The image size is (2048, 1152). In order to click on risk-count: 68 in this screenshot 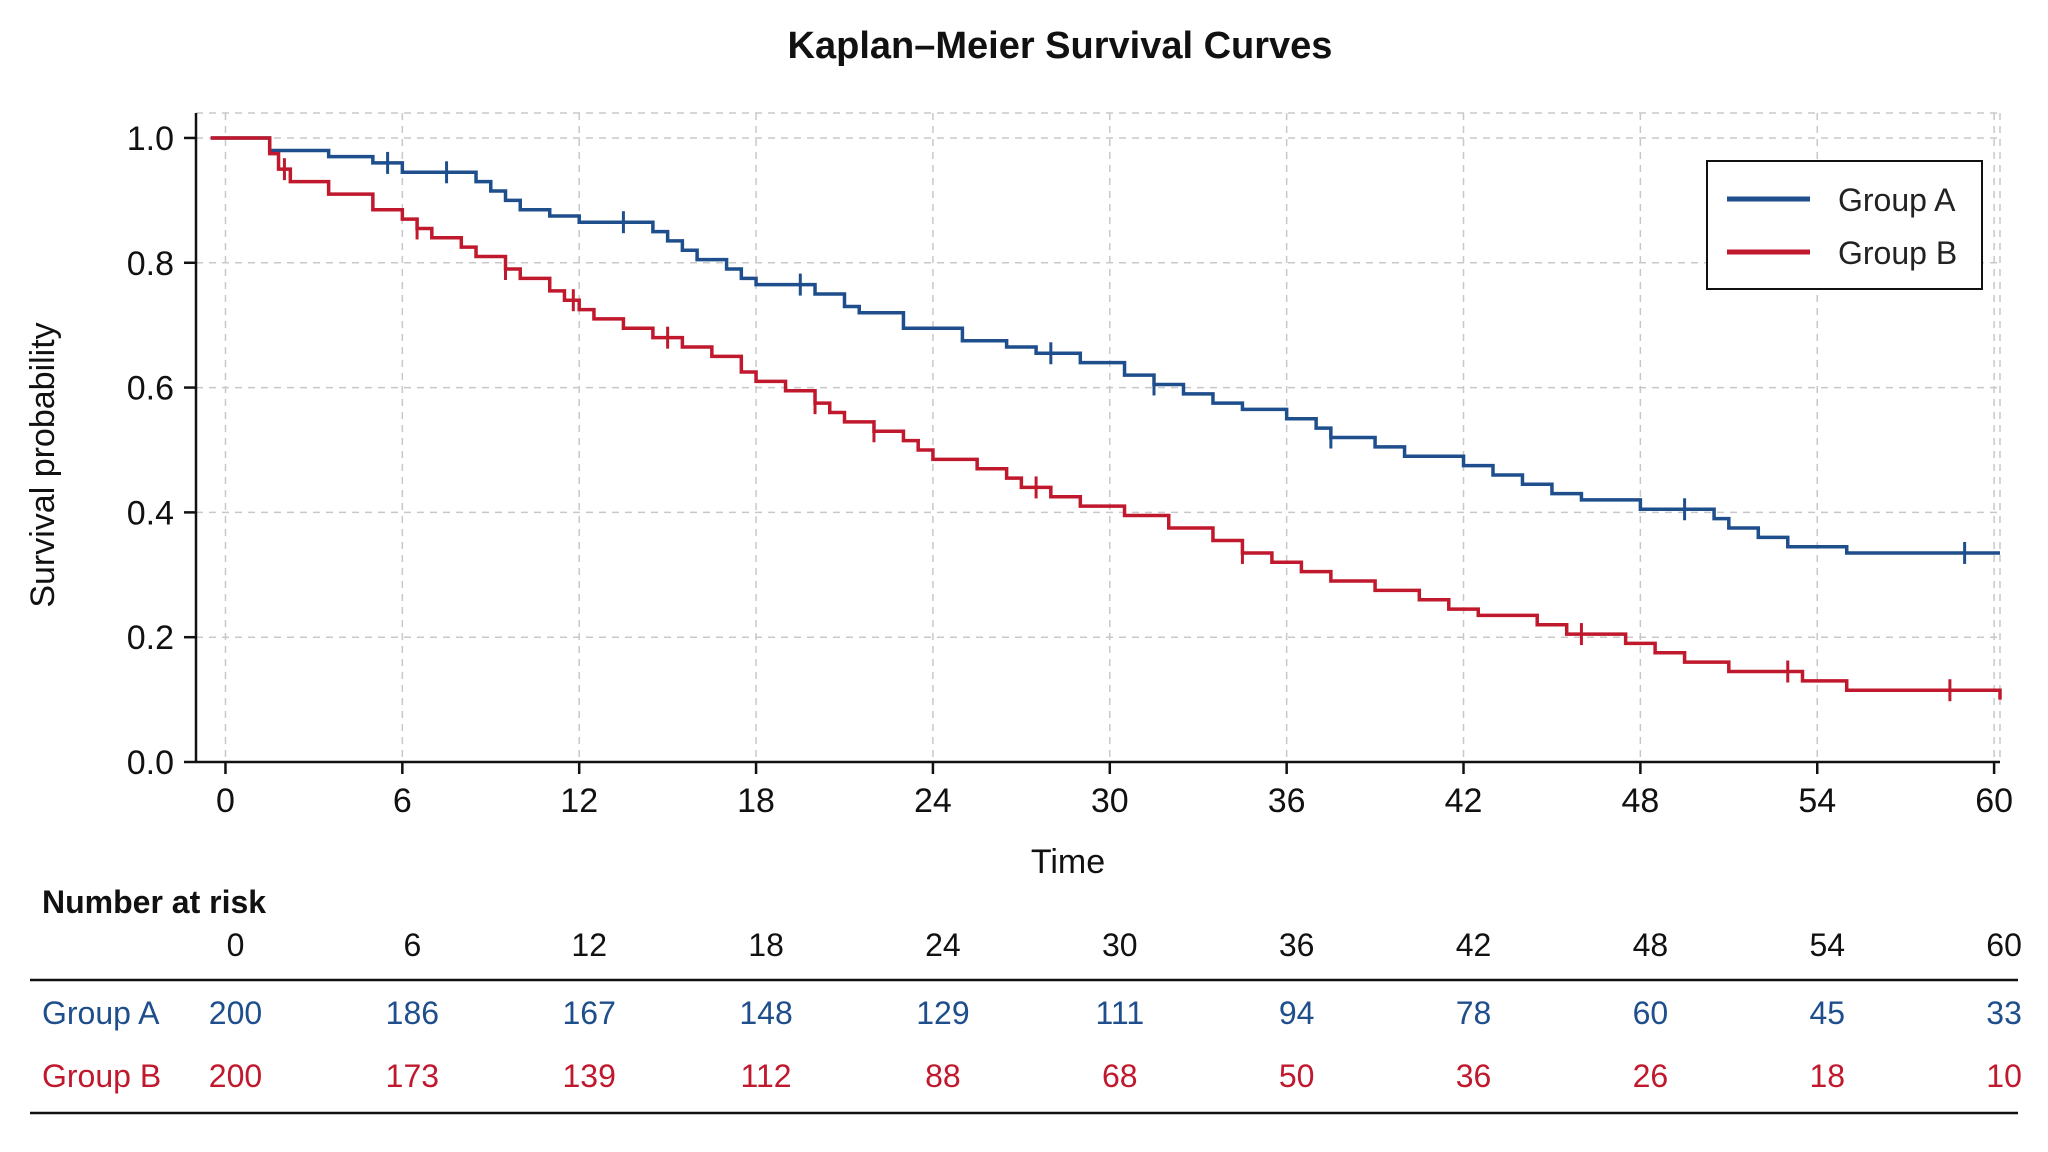, I will do `click(1120, 1076)`.